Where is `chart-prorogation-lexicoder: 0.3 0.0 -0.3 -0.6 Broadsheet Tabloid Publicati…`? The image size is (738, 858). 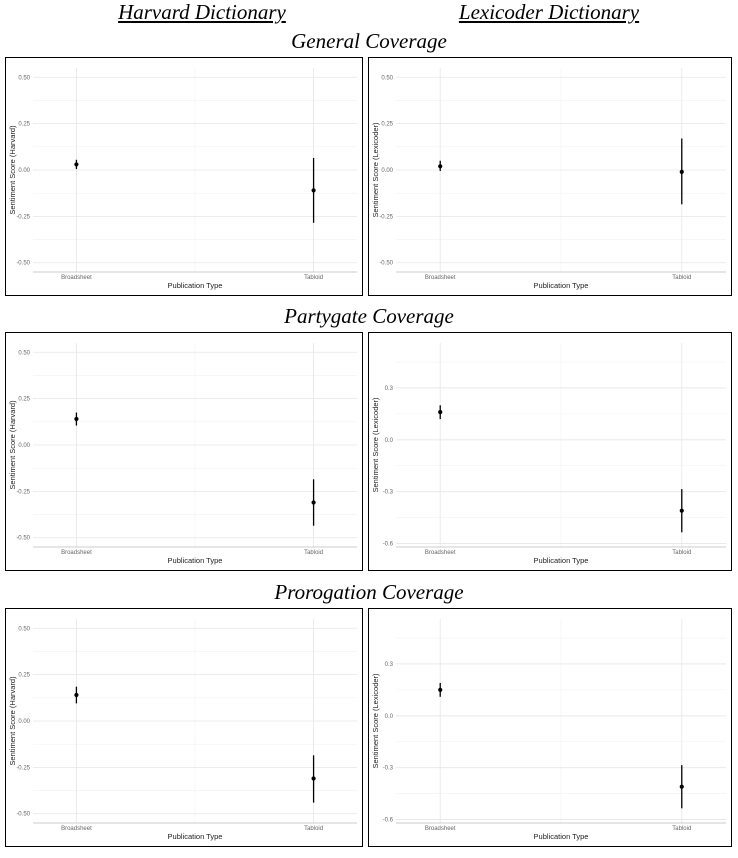 chart-prorogation-lexicoder: 0.3 0.0 -0.3 -0.6 Broadsheet Tabloid Publicati… is located at coordinates (550, 727).